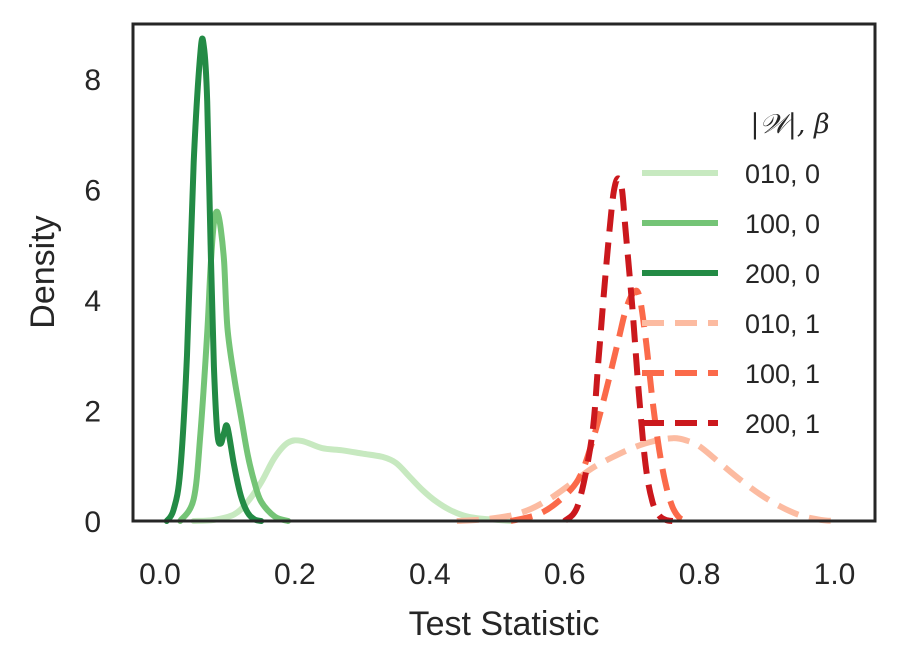  I want to click on x-tick-label: 0.2, so click(295, 574).